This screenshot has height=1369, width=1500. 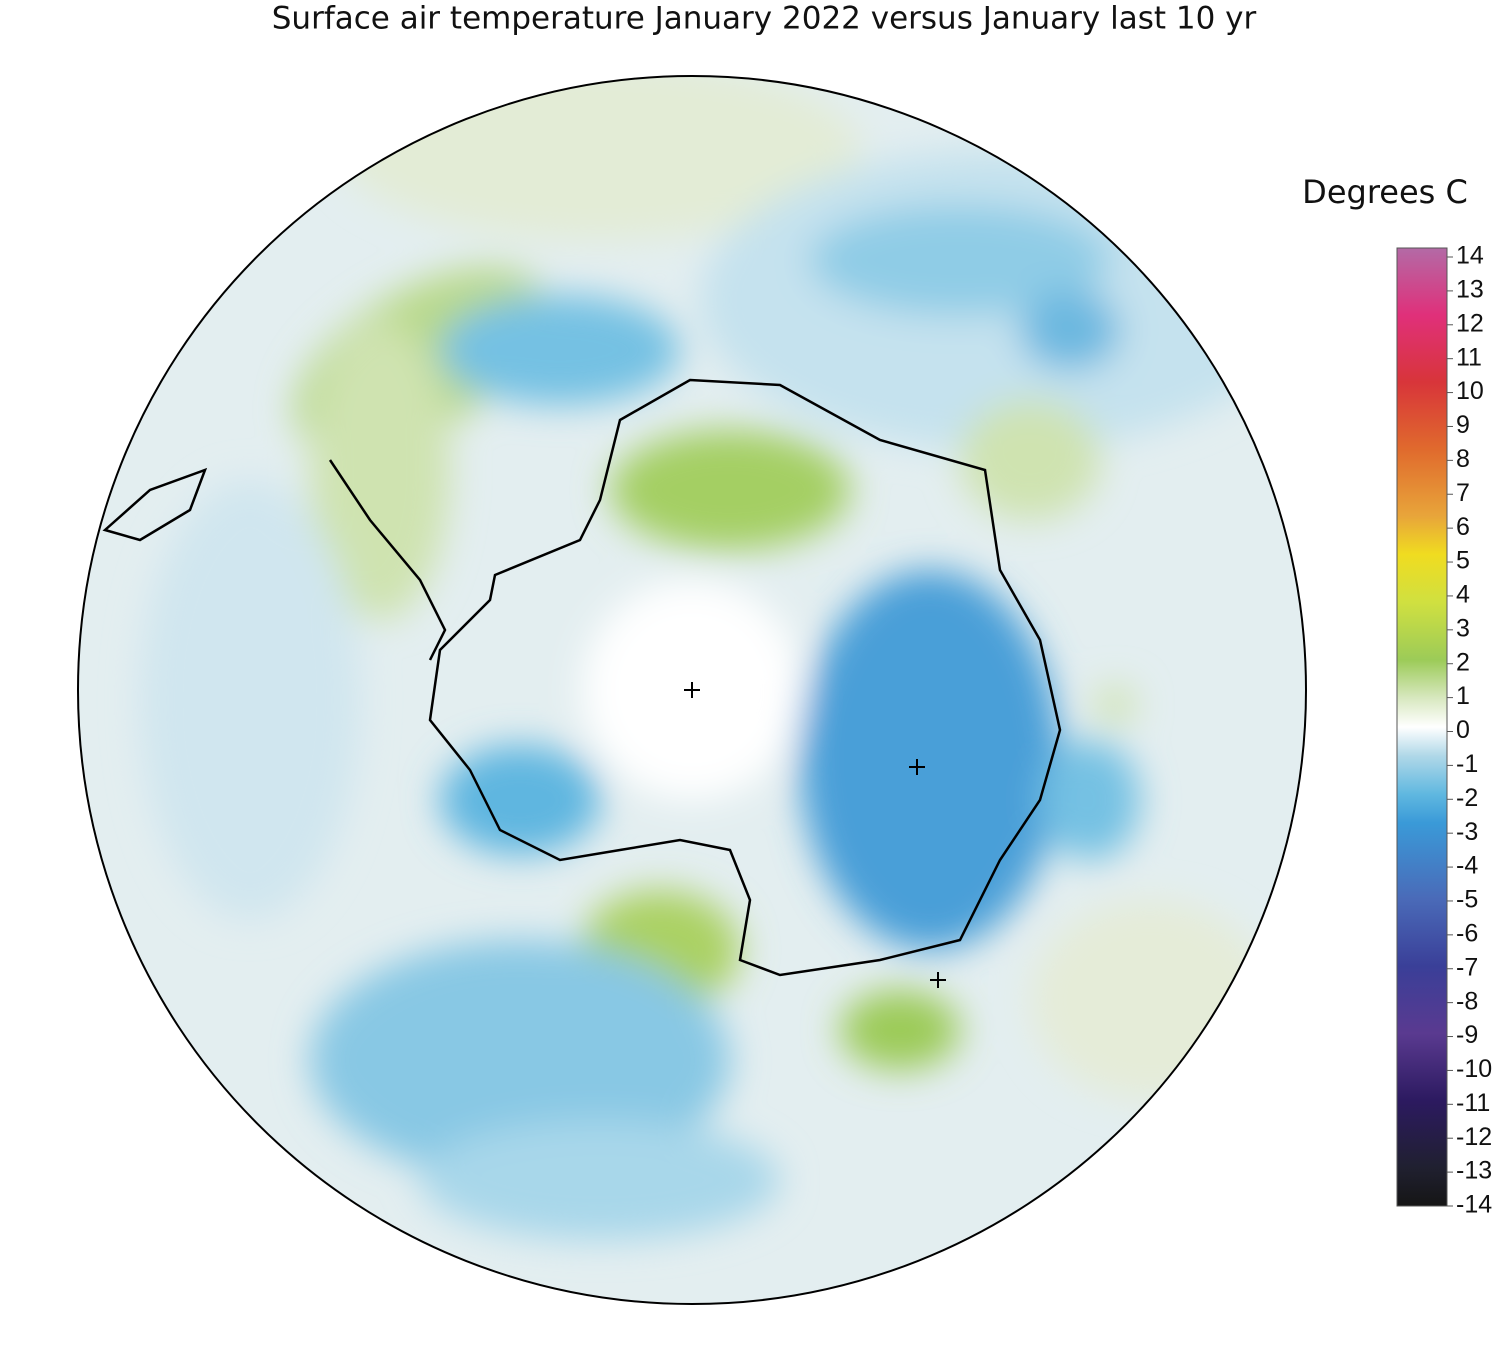 What do you see at coordinates (1467, 900) in the screenshot?
I see `colorbar-tick-label: -5` at bounding box center [1467, 900].